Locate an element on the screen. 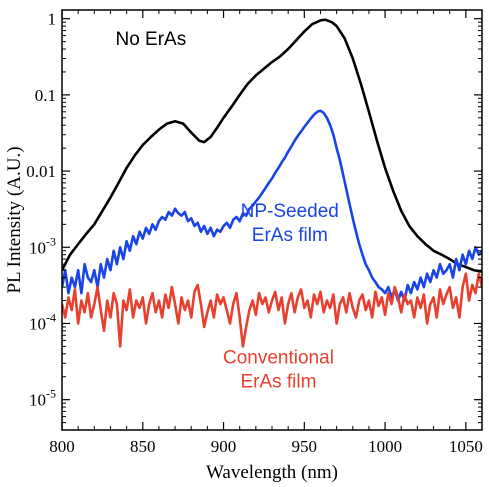 Image resolution: width=489 pixels, height=487 pixels. label-np-seeded: NP-Seeded ErAs film is located at coordinates (290, 223).